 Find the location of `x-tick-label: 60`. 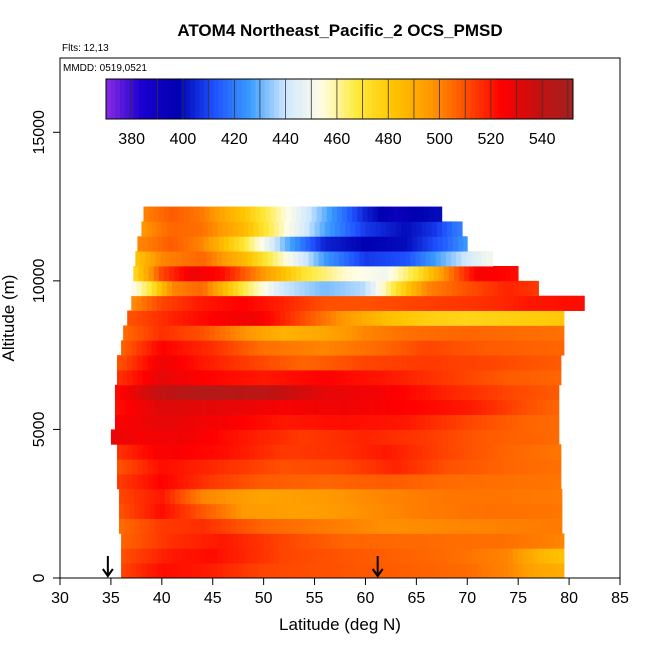

x-tick-label: 60 is located at coordinates (366, 598).